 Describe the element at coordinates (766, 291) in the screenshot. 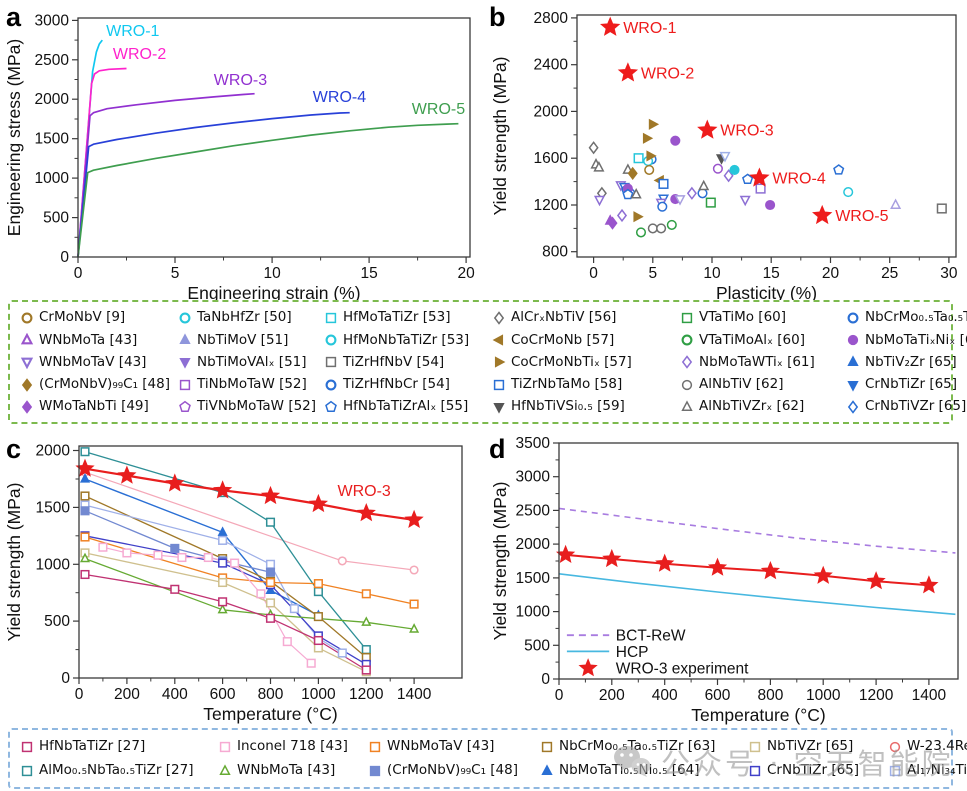

I see `svg-text: Plasticity (%)` at that location.